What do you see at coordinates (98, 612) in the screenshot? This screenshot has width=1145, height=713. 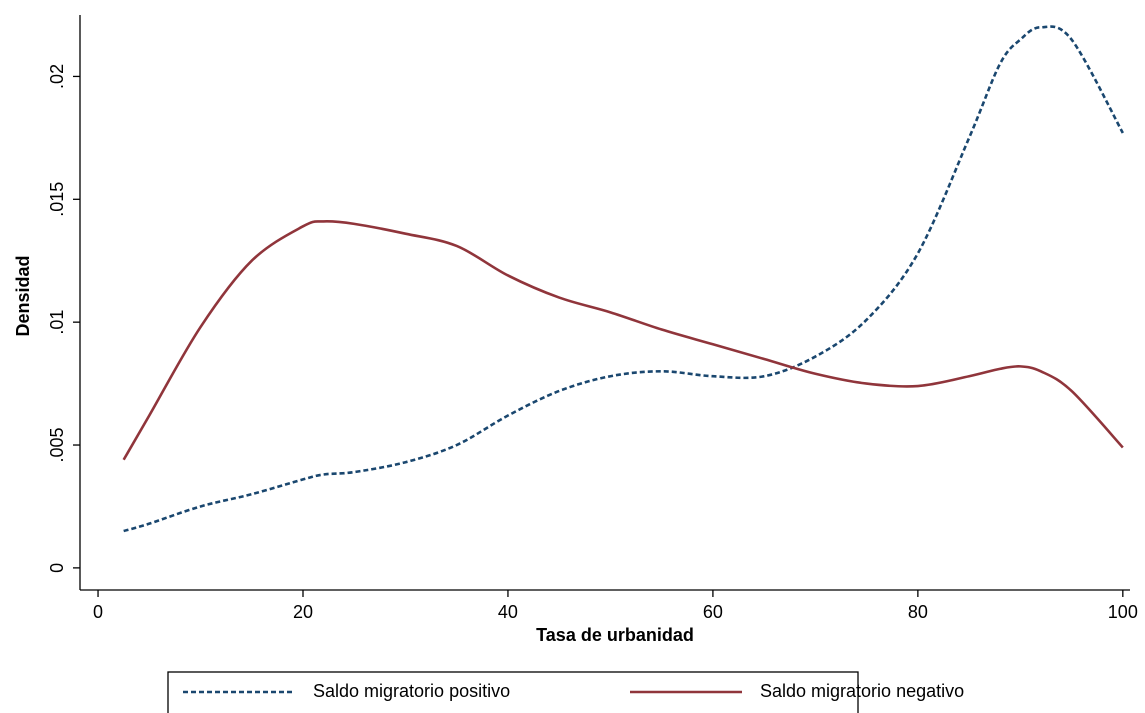 I see `x-tick-label: 0` at bounding box center [98, 612].